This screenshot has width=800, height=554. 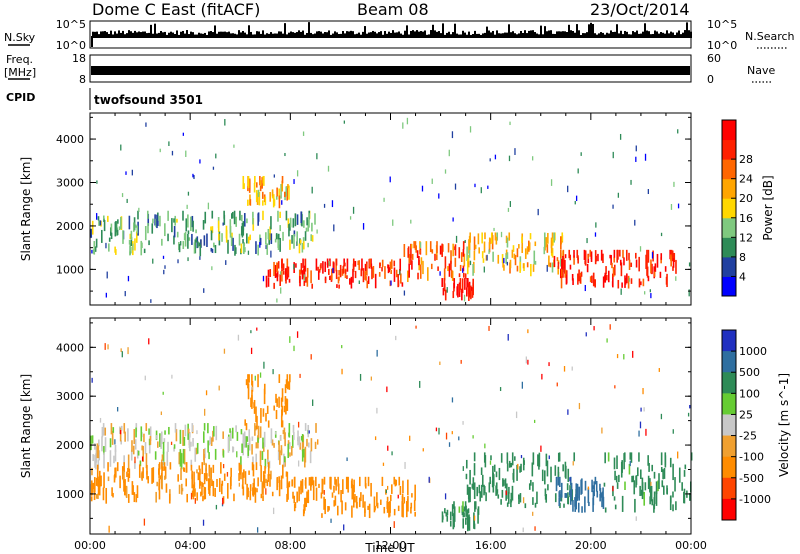 I want to click on time-tick-label: 20:00, so click(x=591, y=545).